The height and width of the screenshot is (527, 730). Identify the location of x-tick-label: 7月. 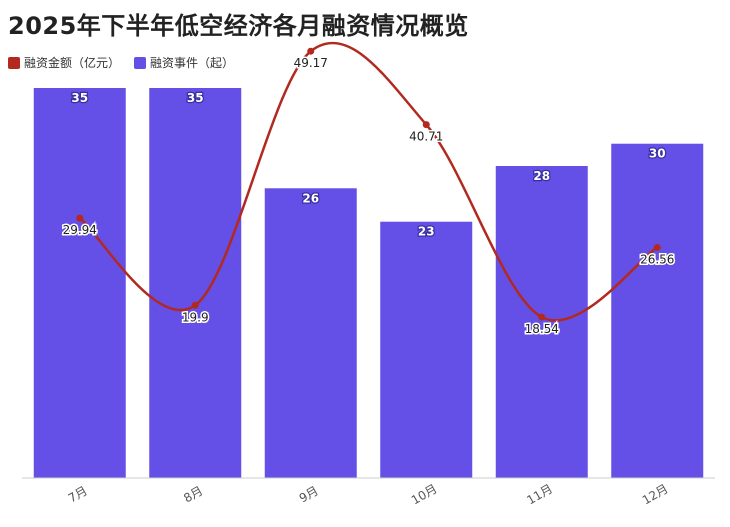
(78, 495).